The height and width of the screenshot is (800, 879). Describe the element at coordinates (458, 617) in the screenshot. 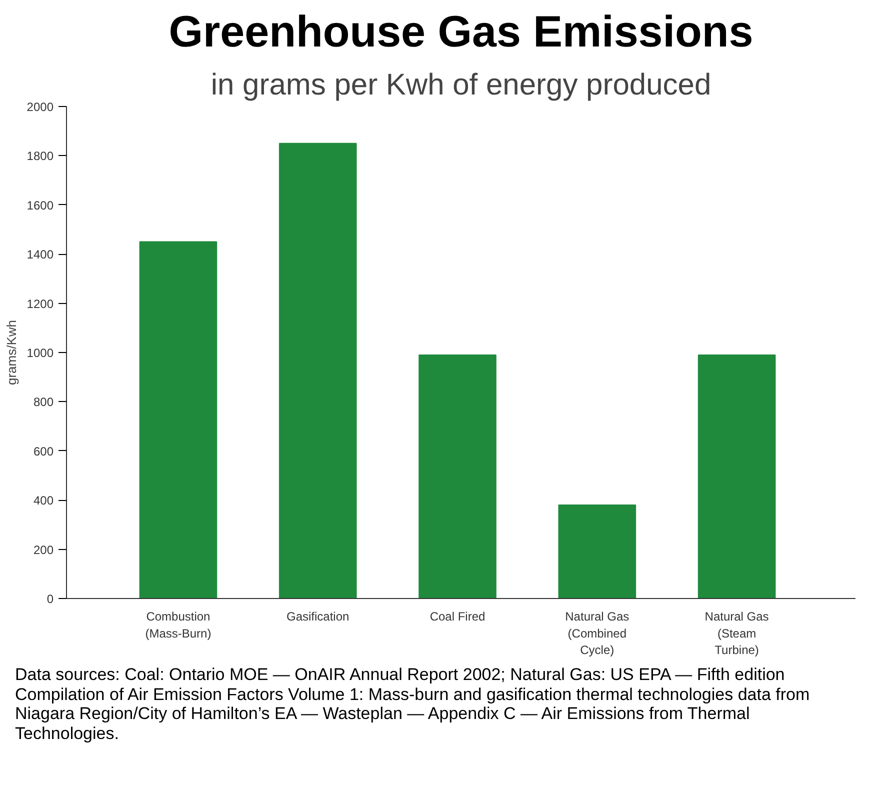

I see `x-tick-label: Coal Fired` at that location.